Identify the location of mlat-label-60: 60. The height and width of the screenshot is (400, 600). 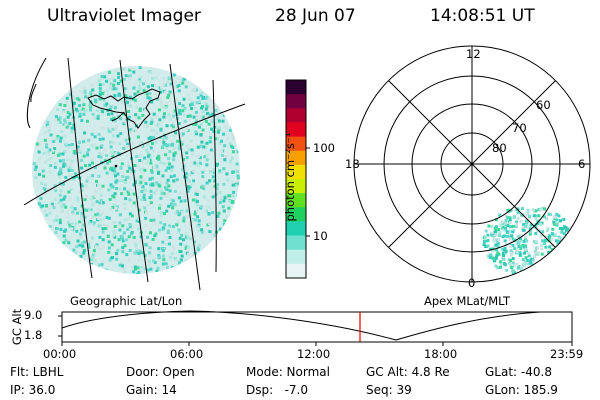
(543, 105).